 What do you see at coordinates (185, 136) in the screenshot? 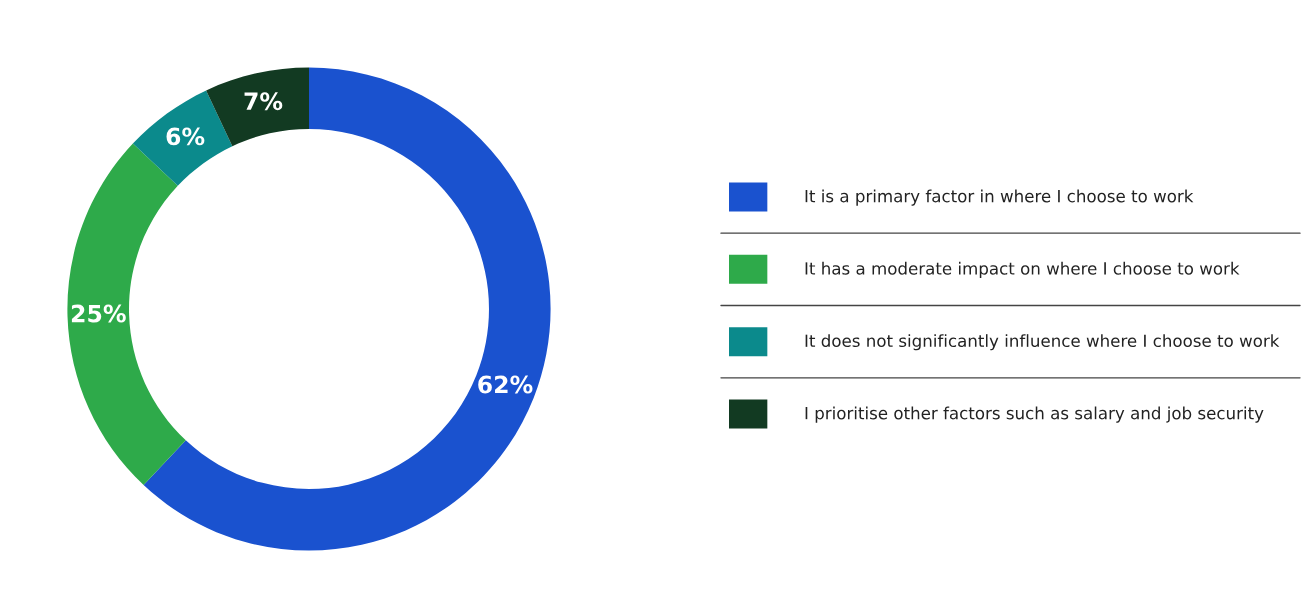
I see `data-label: 6%` at bounding box center [185, 136].